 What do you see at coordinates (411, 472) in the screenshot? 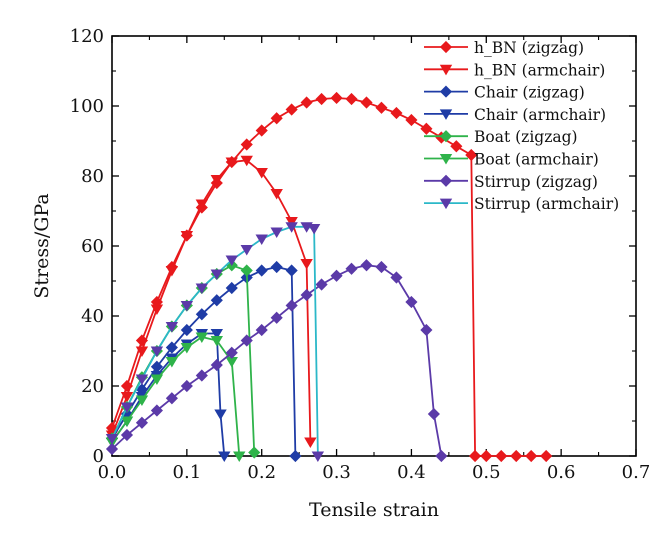
I see `x-tick-label: 0.4` at bounding box center [411, 472].